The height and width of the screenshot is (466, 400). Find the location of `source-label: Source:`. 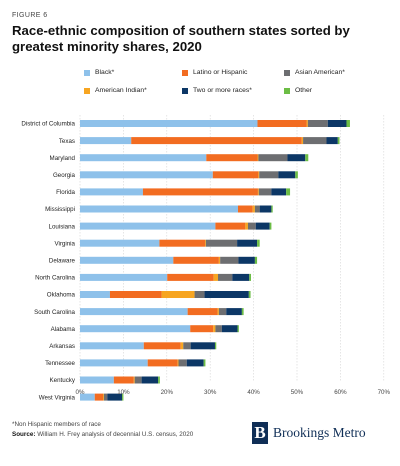

source-label: Source: is located at coordinates (24, 434).